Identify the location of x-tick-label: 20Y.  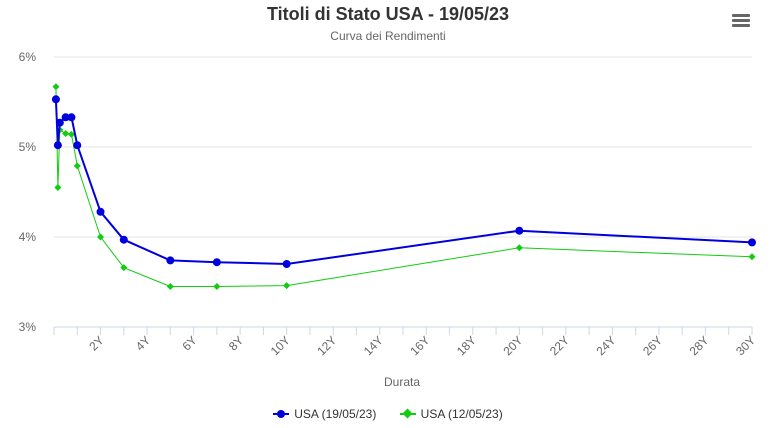
(512, 345).